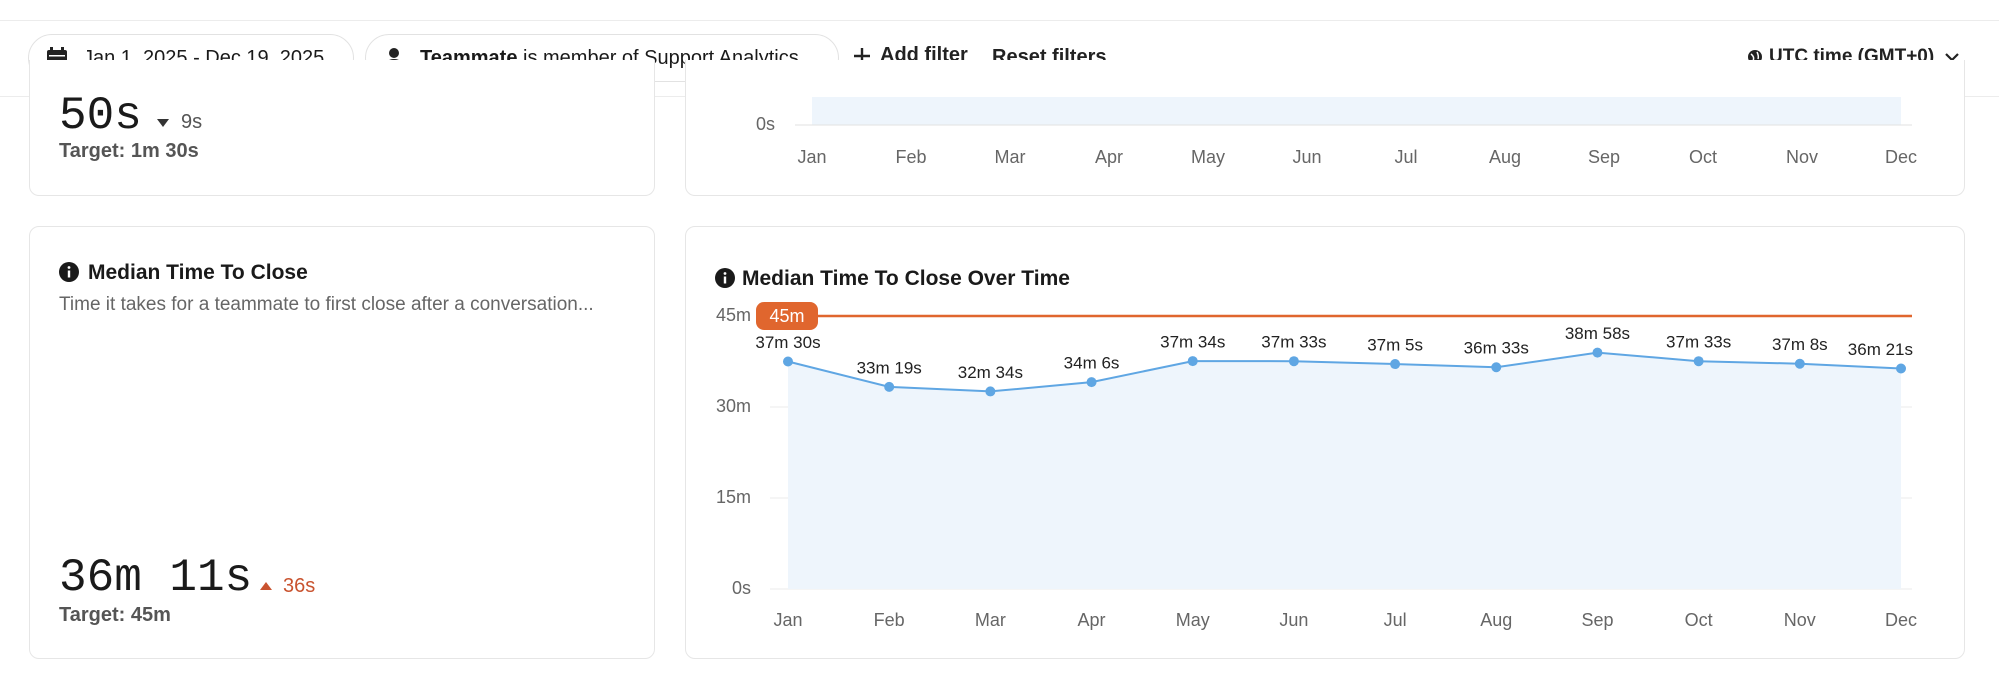  I want to click on data-label: 36m 21s, so click(1880, 349).